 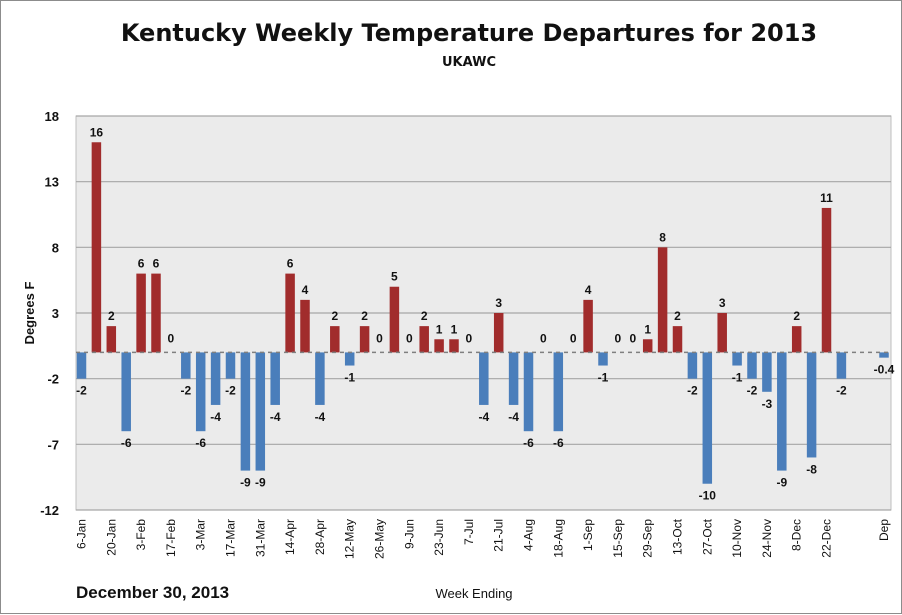 I want to click on data-label: 8, so click(x=662, y=237).